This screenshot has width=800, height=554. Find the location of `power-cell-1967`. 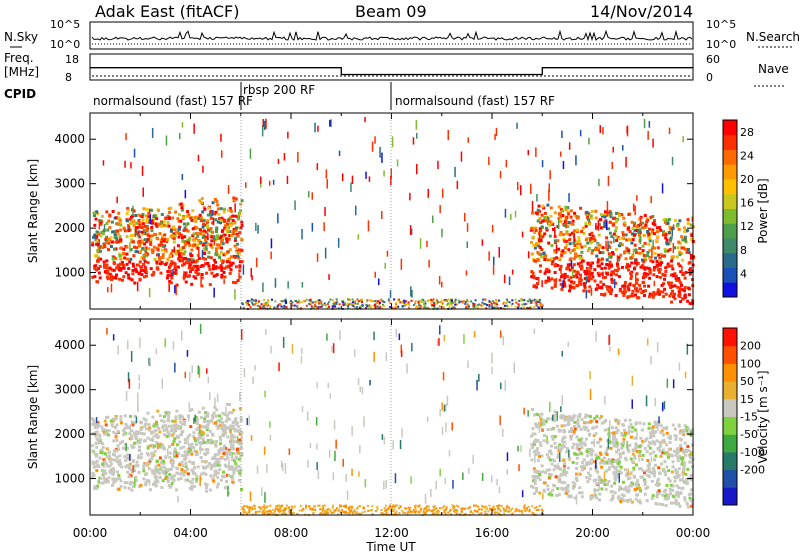

power-cell-1967 is located at coordinates (353, 302).